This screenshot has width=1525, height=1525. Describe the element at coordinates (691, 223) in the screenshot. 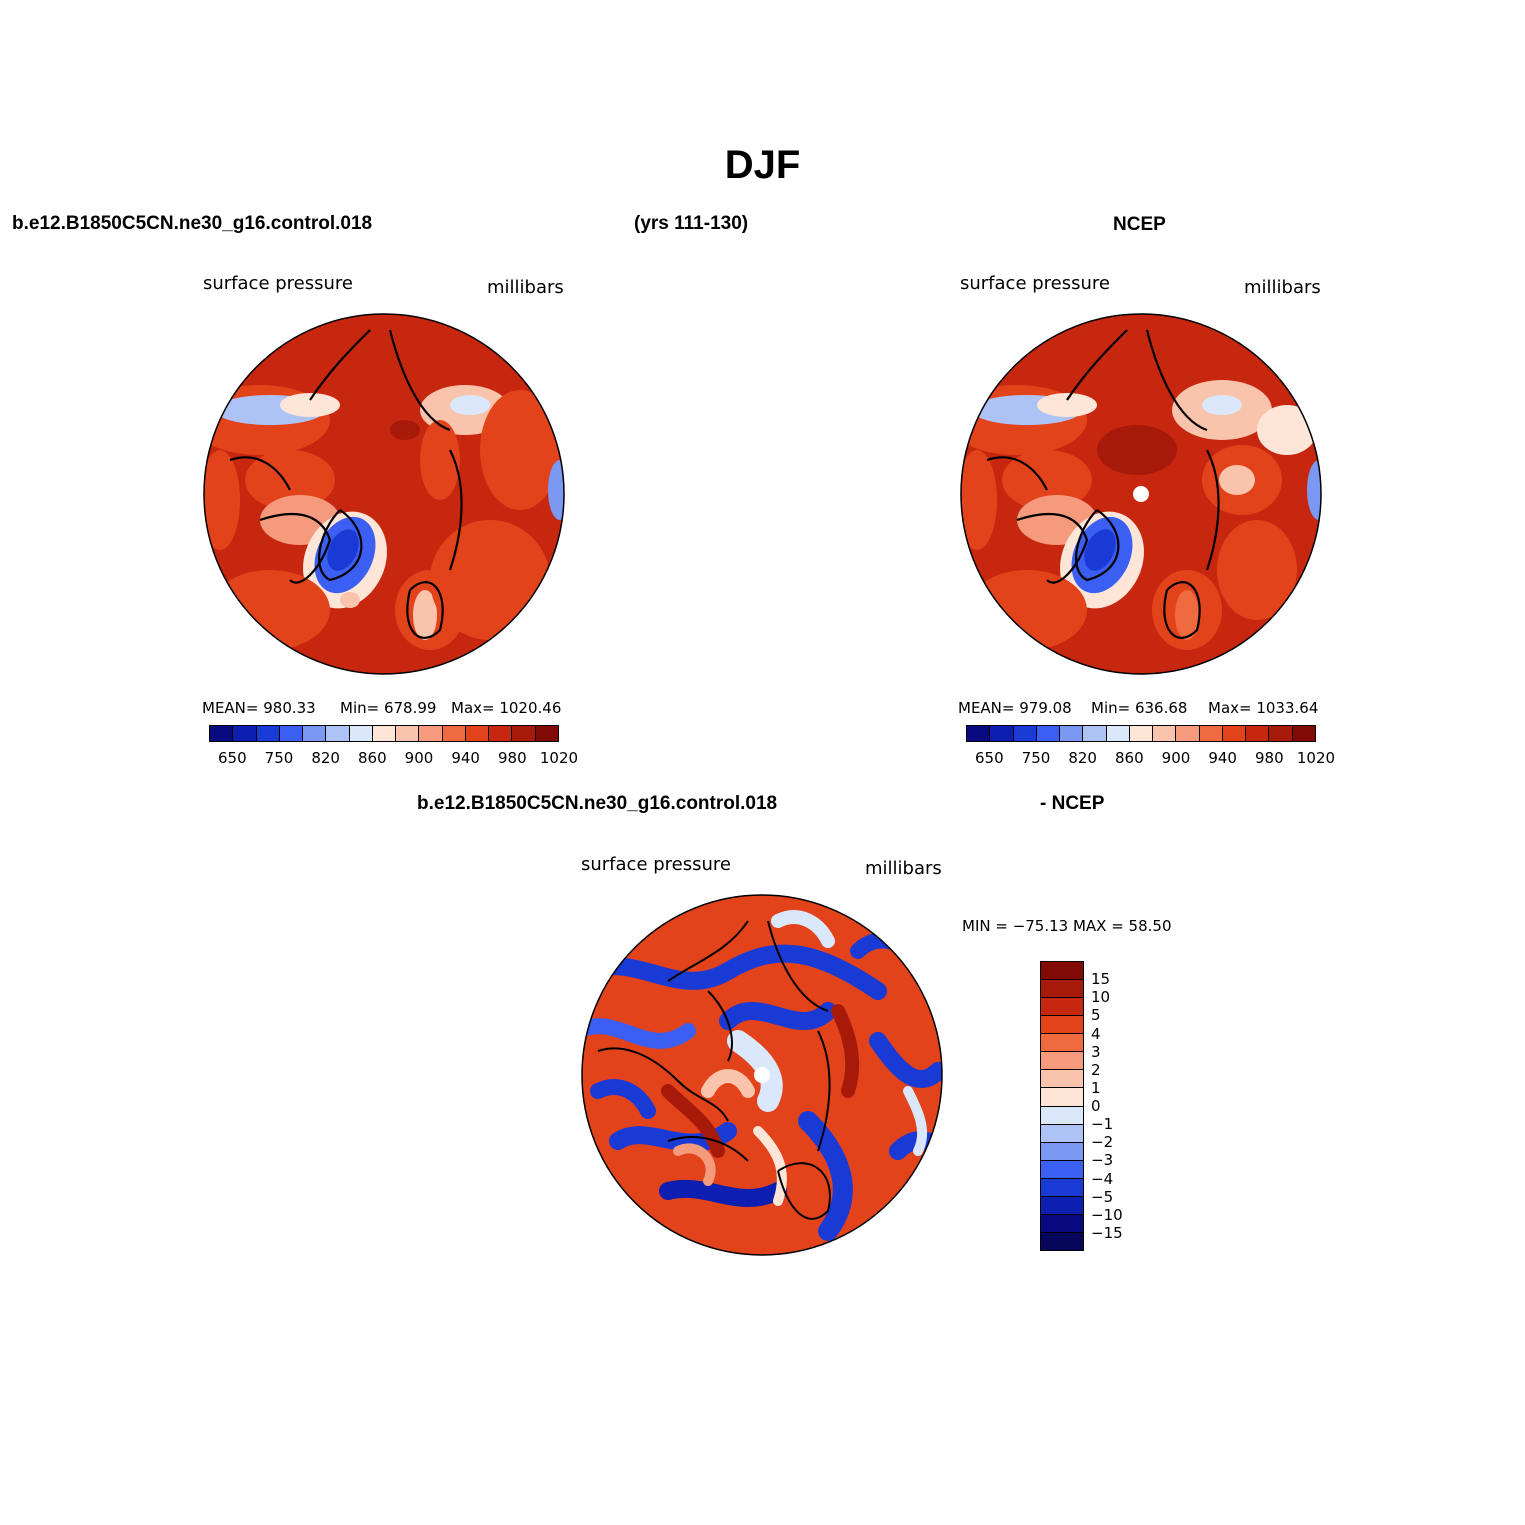

I see `years-label: (yrs 111-130)` at that location.